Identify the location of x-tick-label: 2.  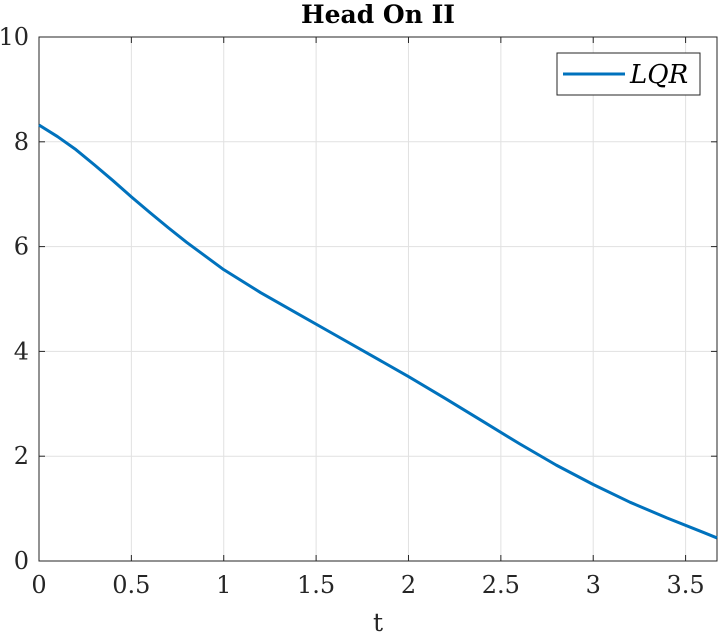
(408, 585).